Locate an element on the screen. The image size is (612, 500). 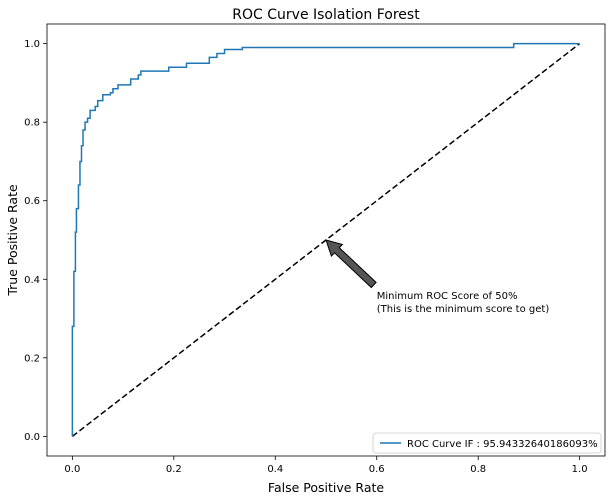
y-tick-label: 1.0 is located at coordinates (32, 44).